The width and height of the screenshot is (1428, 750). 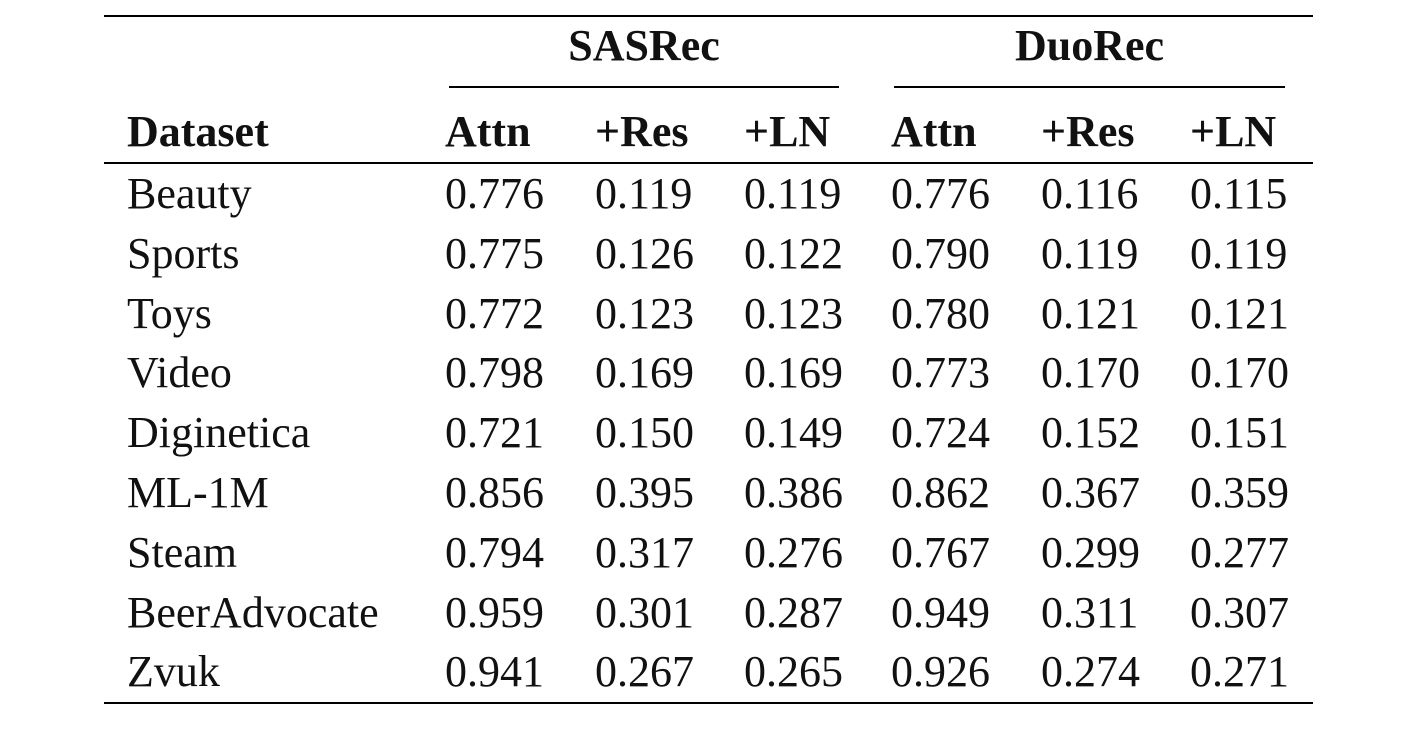 I want to click on cell-sasrec-res: 0.150, so click(x=644, y=433).